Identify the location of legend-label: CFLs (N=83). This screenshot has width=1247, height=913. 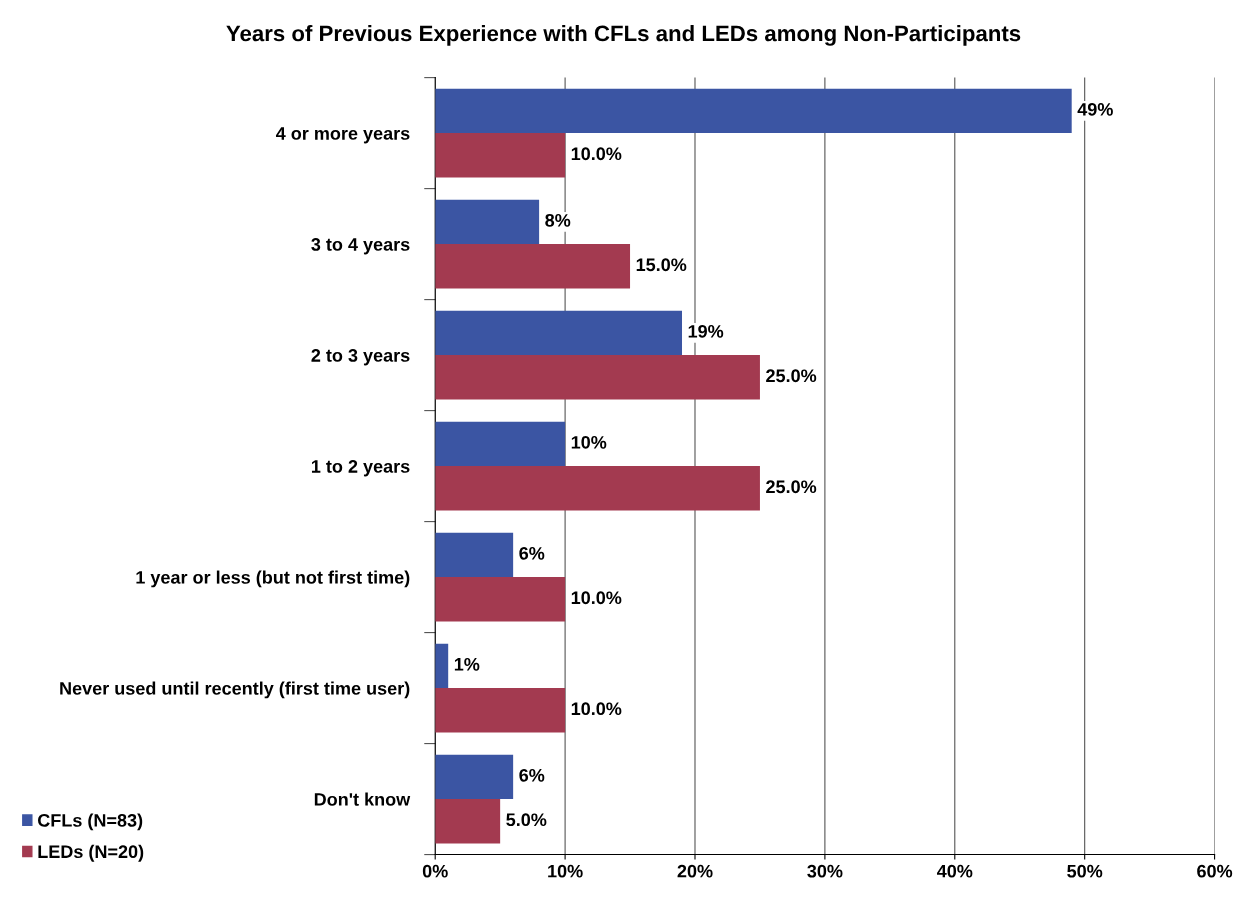
(90, 822).